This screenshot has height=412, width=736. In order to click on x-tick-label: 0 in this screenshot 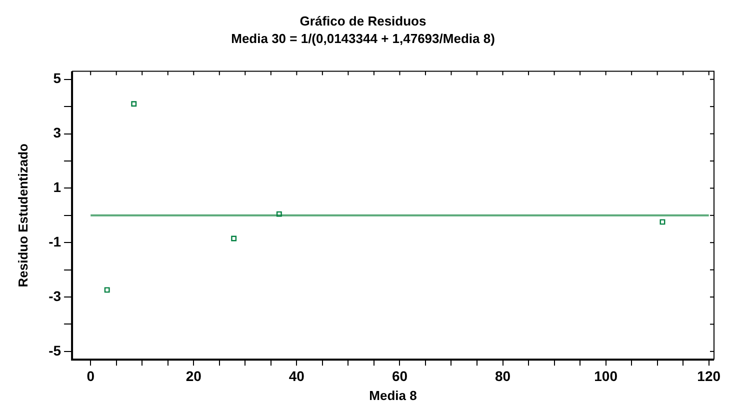, I will do `click(90, 376)`.